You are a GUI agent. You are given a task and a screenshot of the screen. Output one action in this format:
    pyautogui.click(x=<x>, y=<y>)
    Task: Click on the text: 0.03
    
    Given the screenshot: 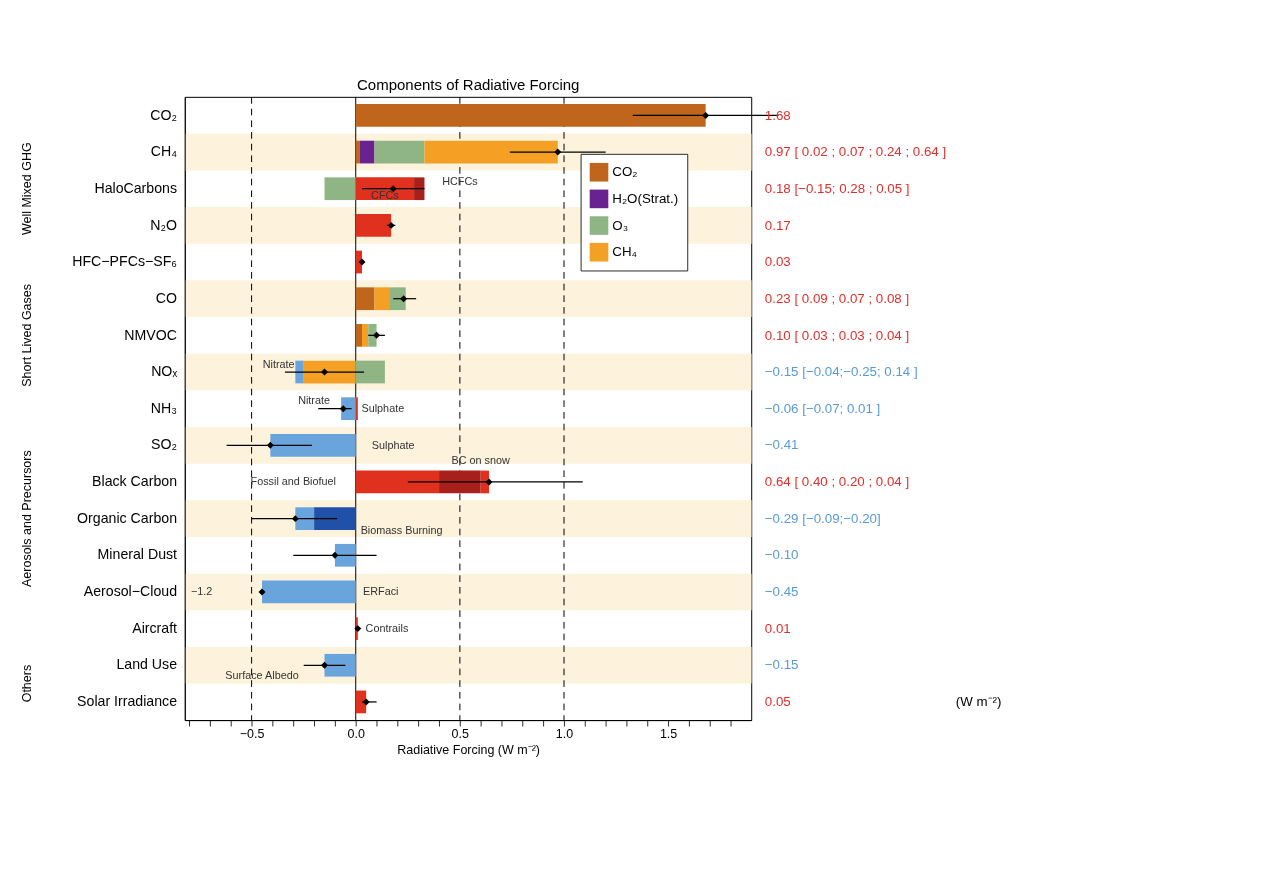 What is the action you would take?
    pyautogui.click(x=777, y=262)
    